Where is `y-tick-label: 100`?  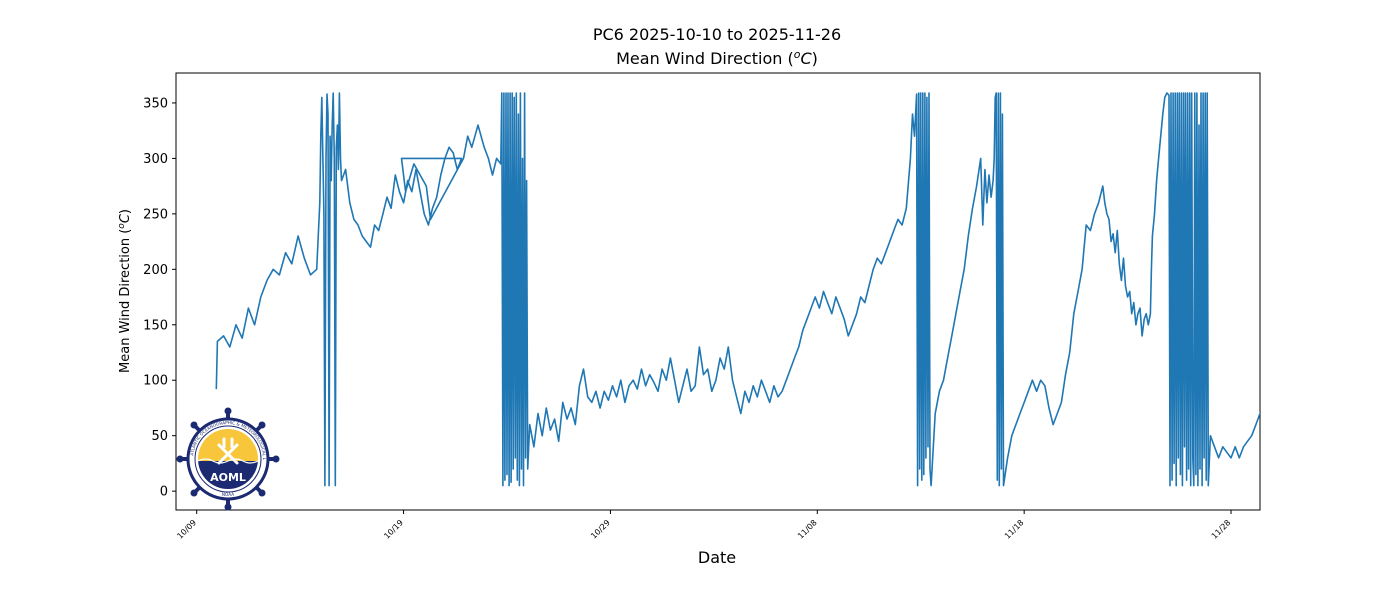
y-tick-label: 100 is located at coordinates (155, 381).